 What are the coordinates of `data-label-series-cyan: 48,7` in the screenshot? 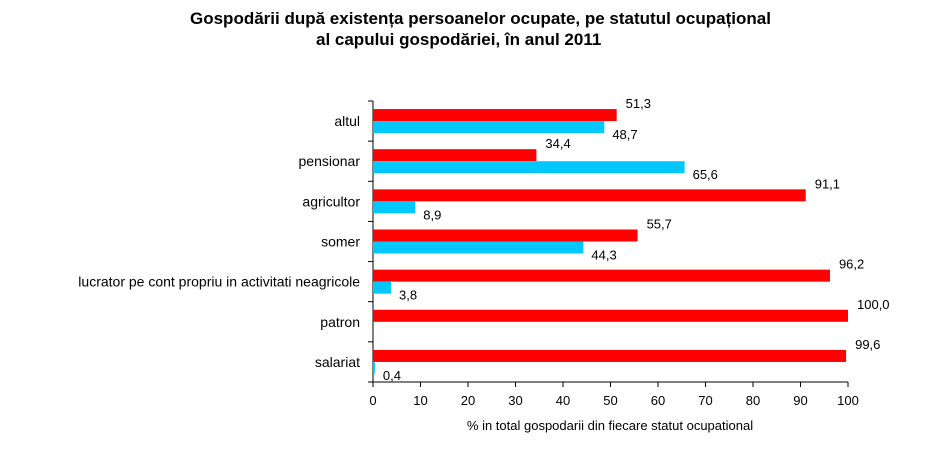 It's located at (624, 134).